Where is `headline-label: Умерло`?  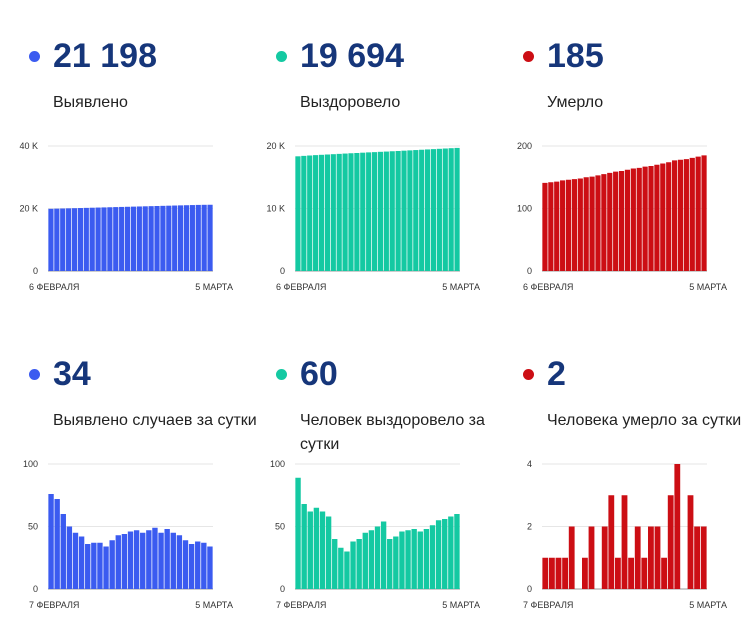 headline-label: Умерло is located at coordinates (575, 102).